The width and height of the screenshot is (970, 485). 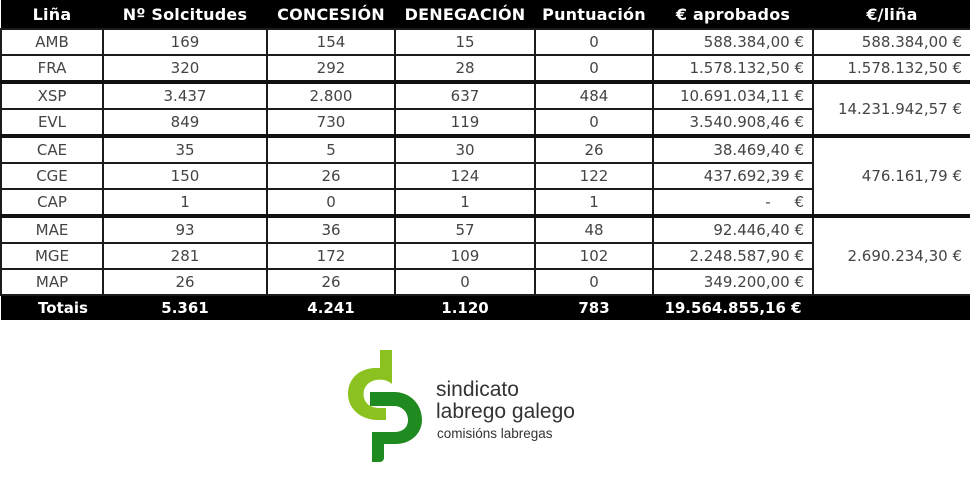 I want to click on cell-denegacion: 124, so click(x=465, y=176).